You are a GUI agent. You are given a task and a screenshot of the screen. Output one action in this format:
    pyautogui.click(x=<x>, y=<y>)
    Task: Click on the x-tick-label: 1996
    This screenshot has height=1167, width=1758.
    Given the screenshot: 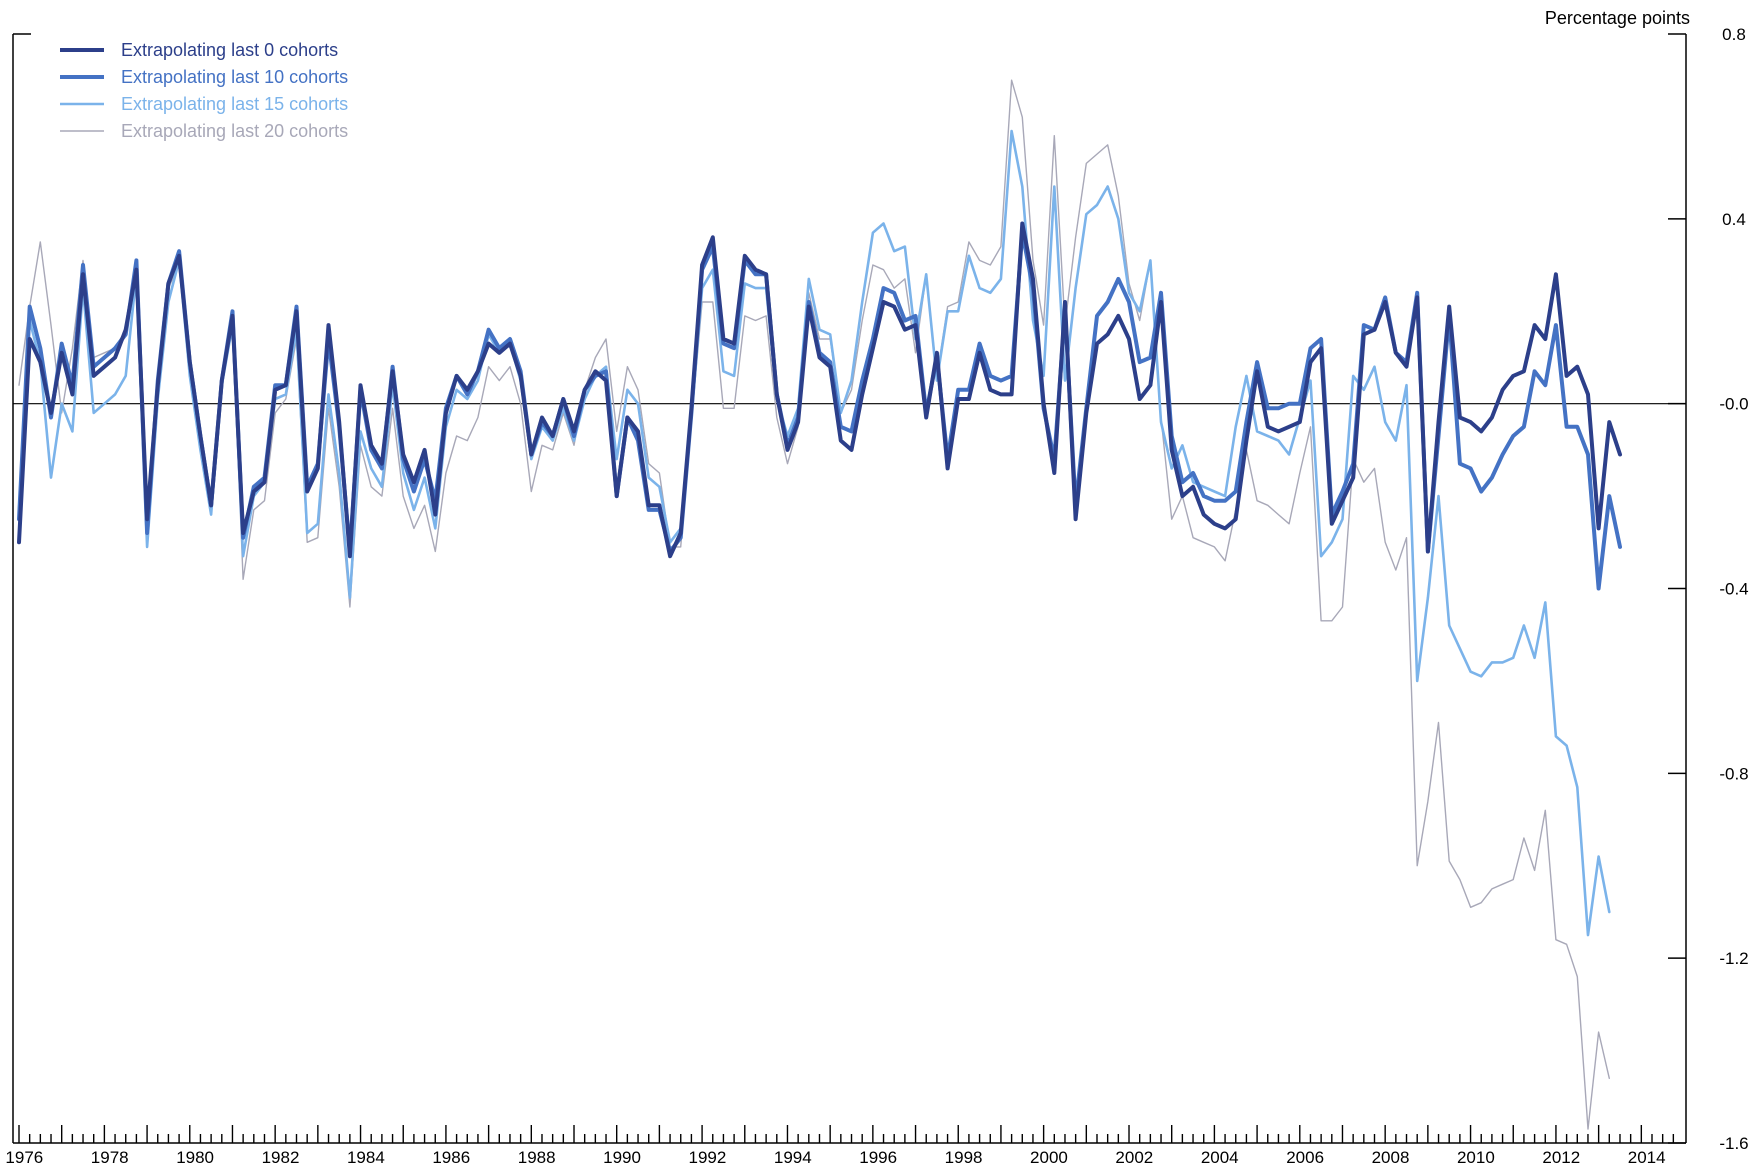 What is the action you would take?
    pyautogui.click(x=878, y=1157)
    